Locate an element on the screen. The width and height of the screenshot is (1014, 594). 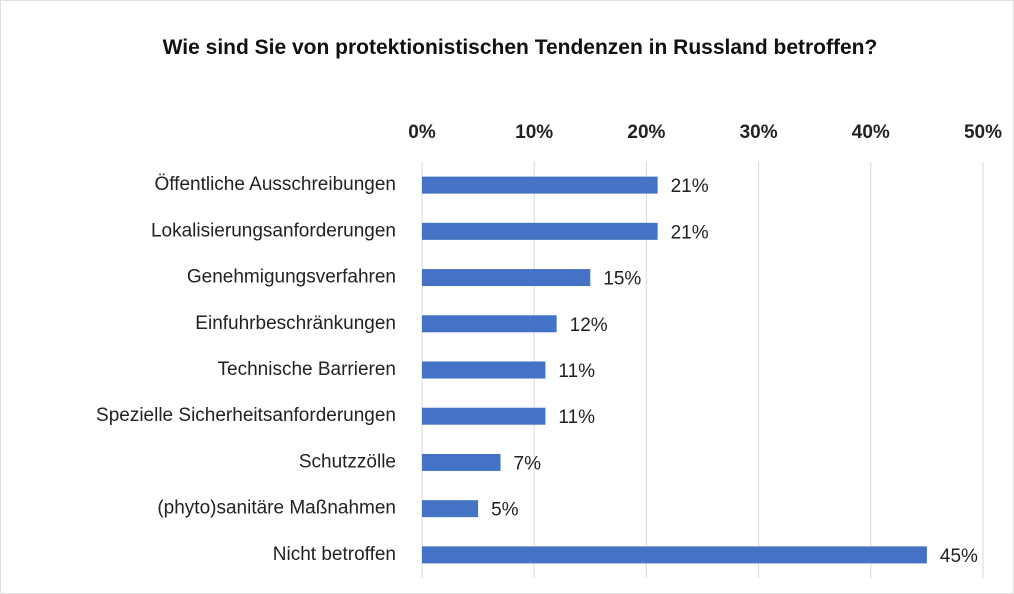
y-tick-label: Genehmigungsverfahren is located at coordinates (291, 277).